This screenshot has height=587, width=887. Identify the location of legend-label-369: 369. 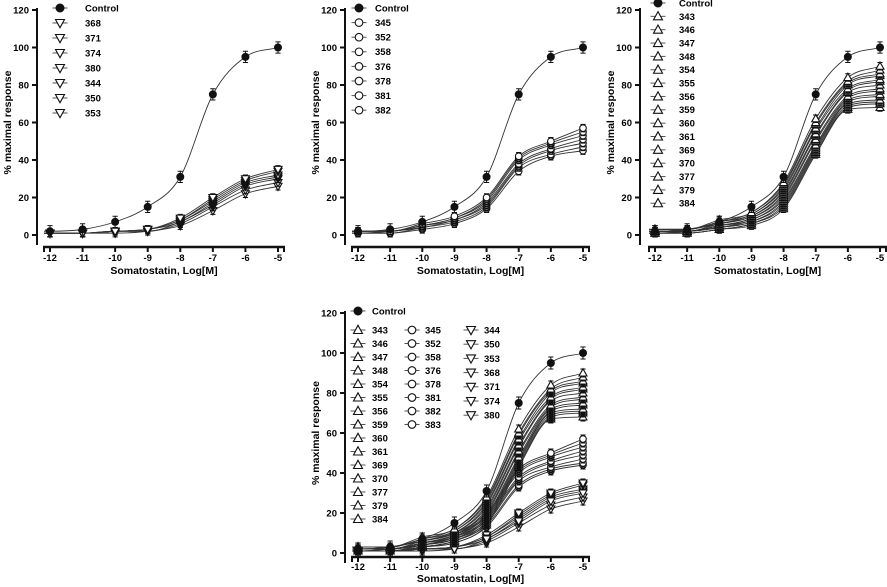
(380, 465).